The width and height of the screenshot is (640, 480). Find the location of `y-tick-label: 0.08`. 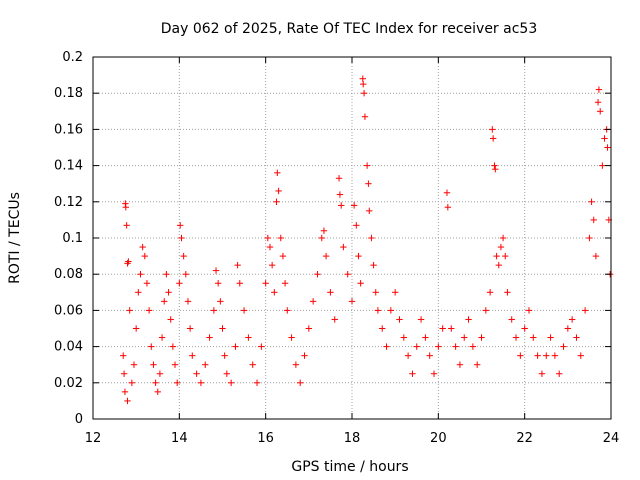

y-tick-label: 0.08 is located at coordinates (68, 274).